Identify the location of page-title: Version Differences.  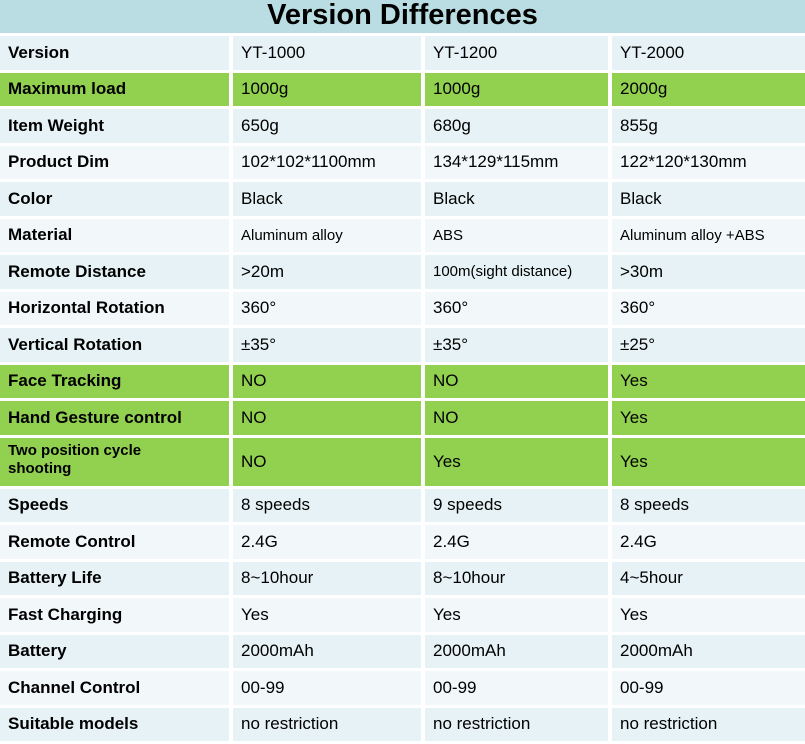
(402, 15).